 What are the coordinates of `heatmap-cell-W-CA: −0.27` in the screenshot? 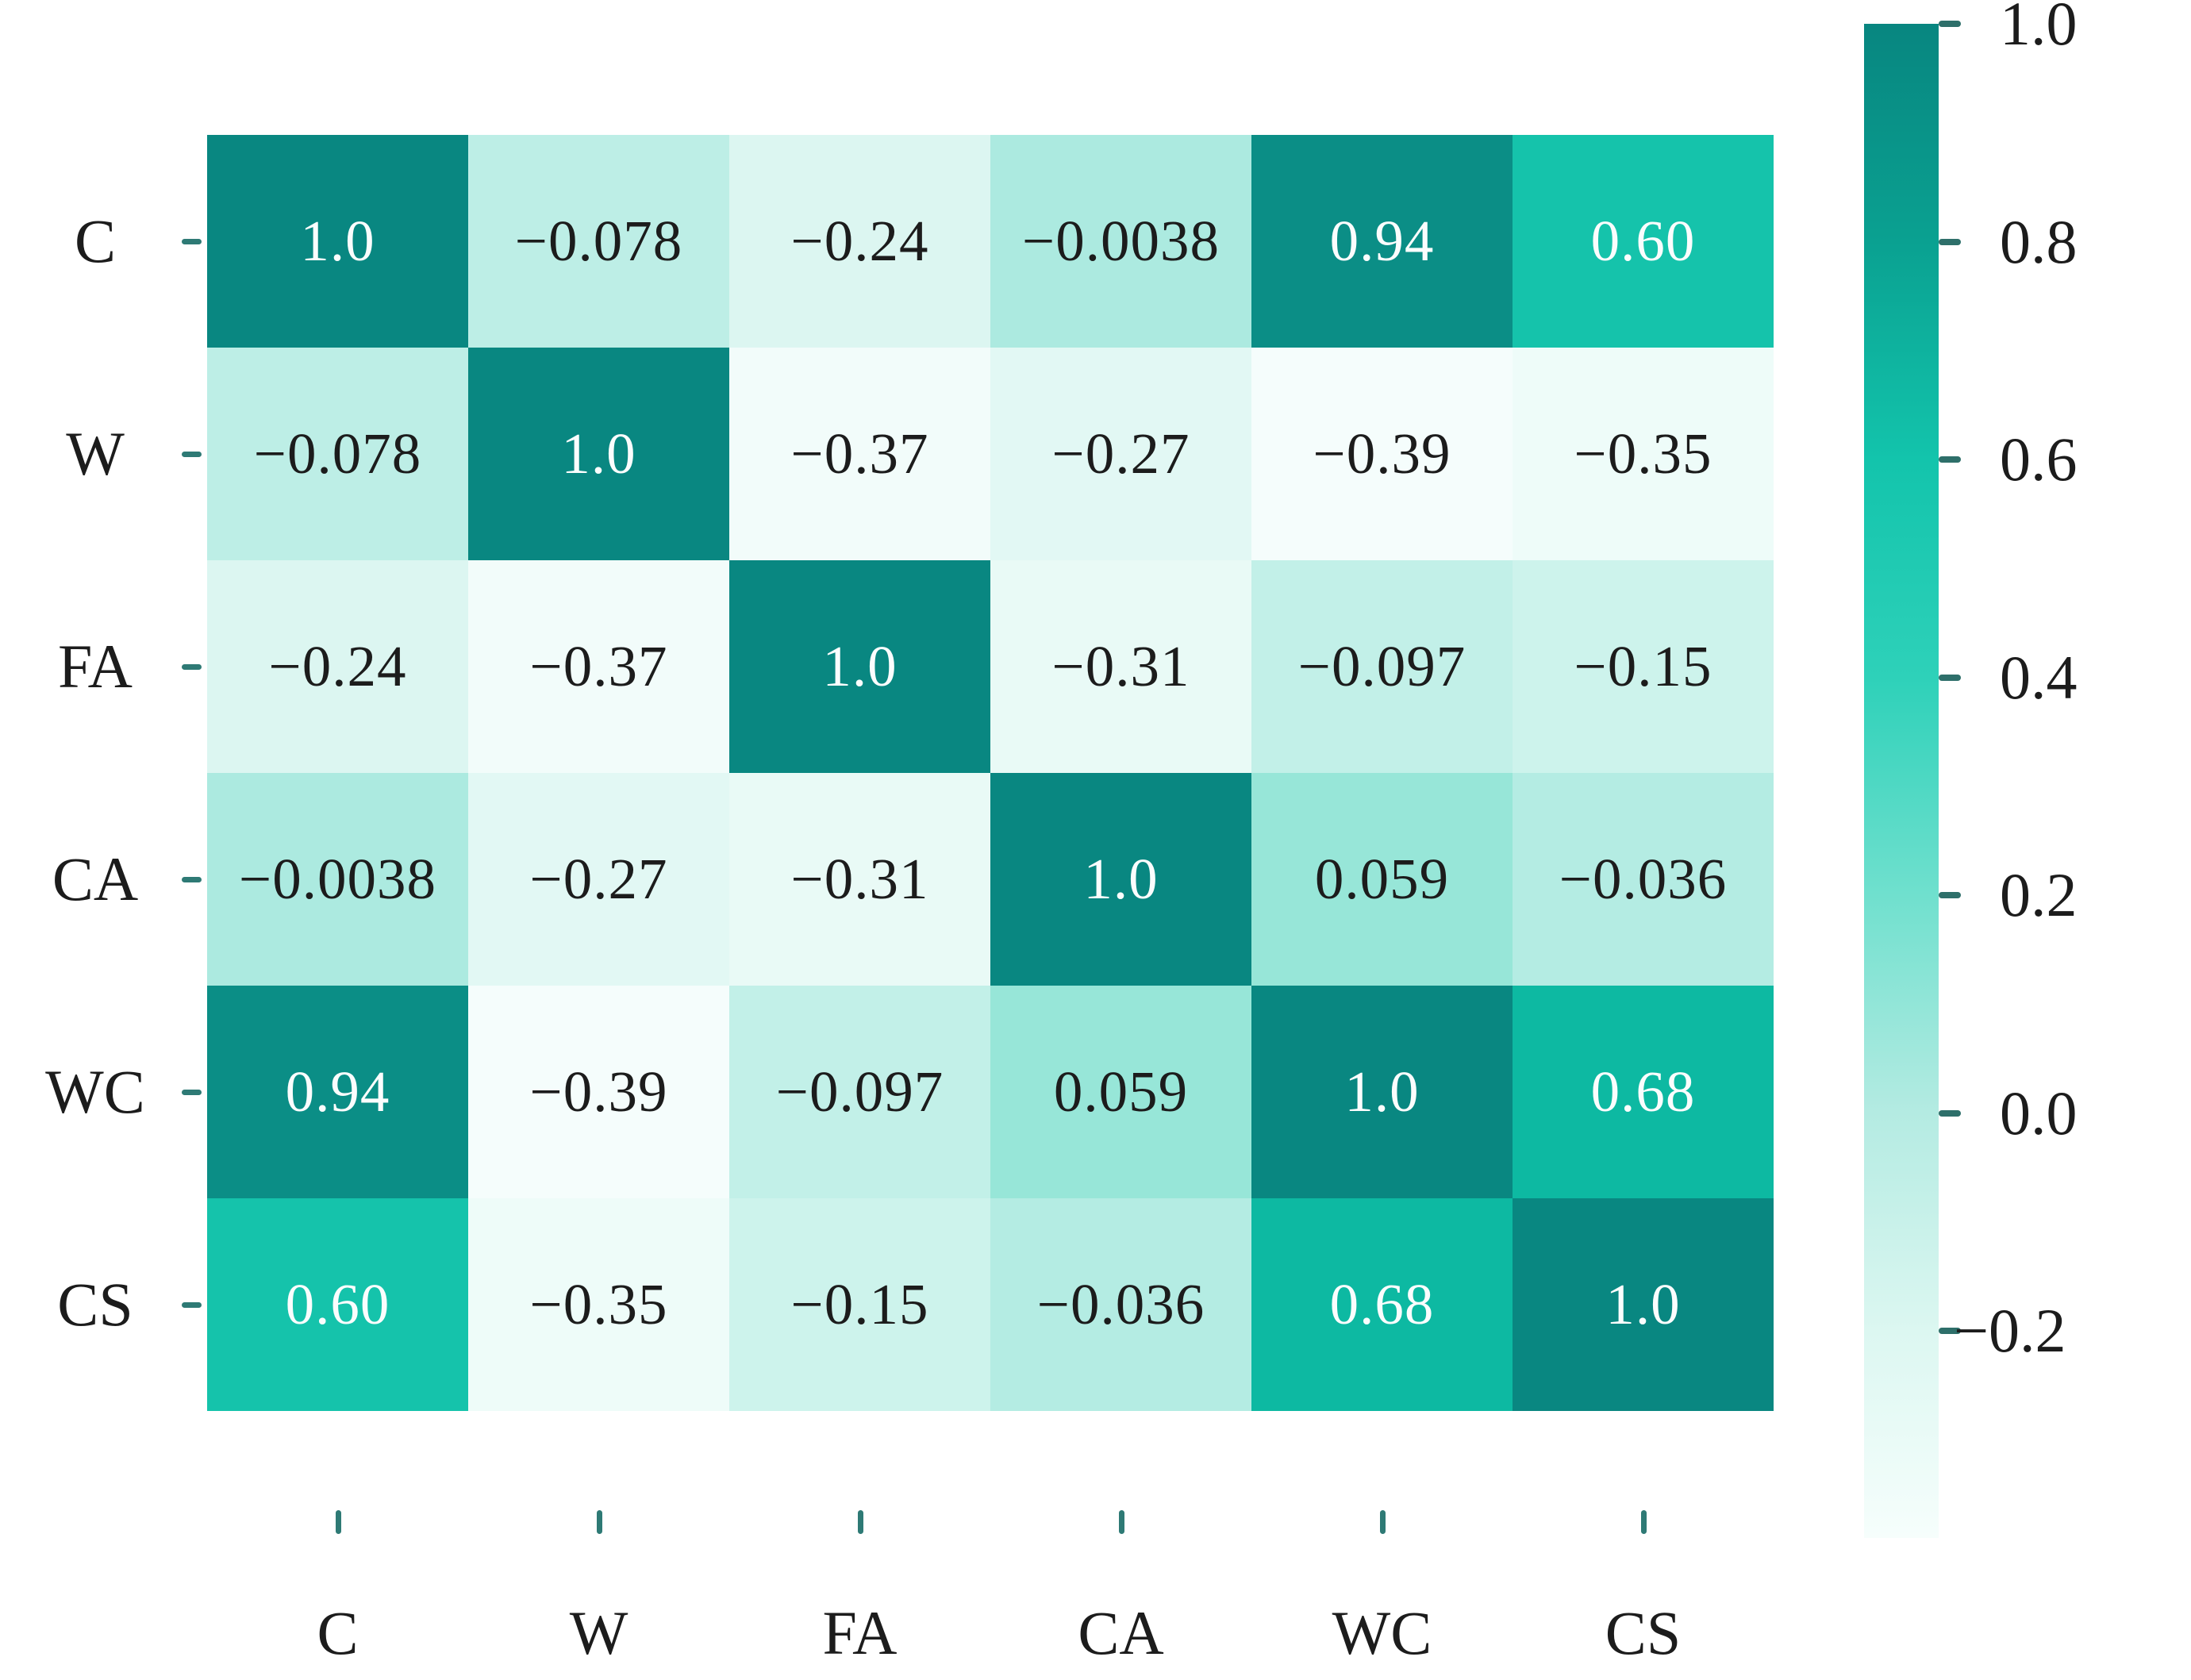 It's located at (1120, 454).